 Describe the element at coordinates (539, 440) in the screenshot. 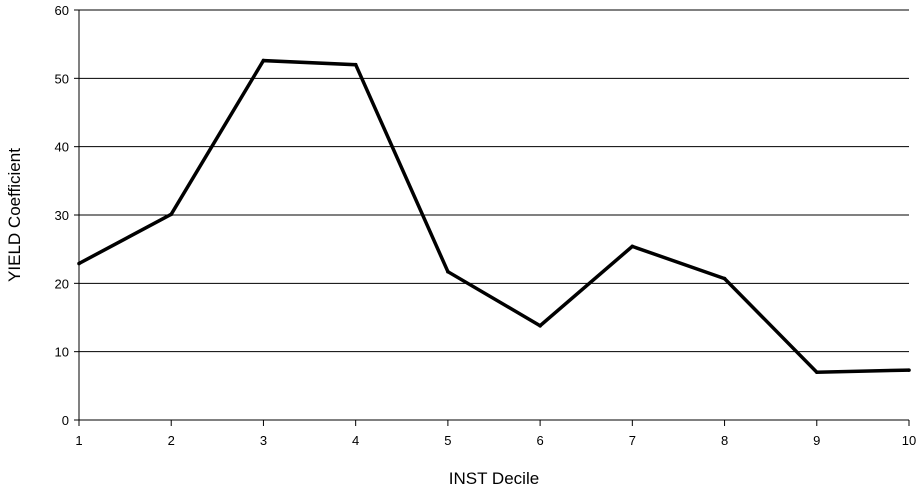

I see `x-tick-label: 6` at that location.